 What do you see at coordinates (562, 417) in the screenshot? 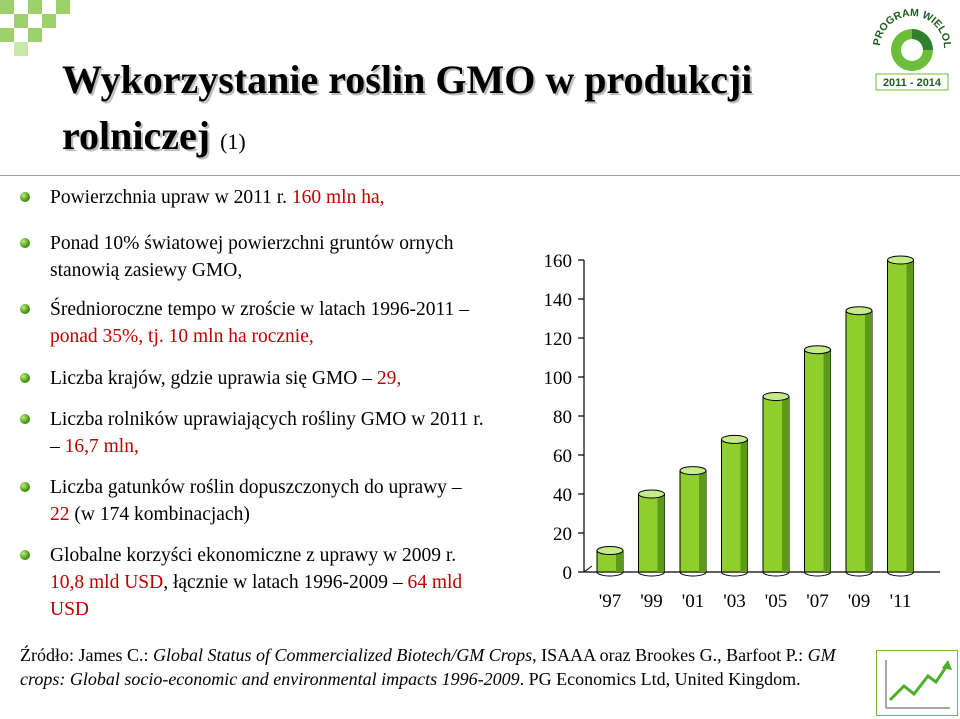
I see `y-tick-label: 80` at bounding box center [562, 417].